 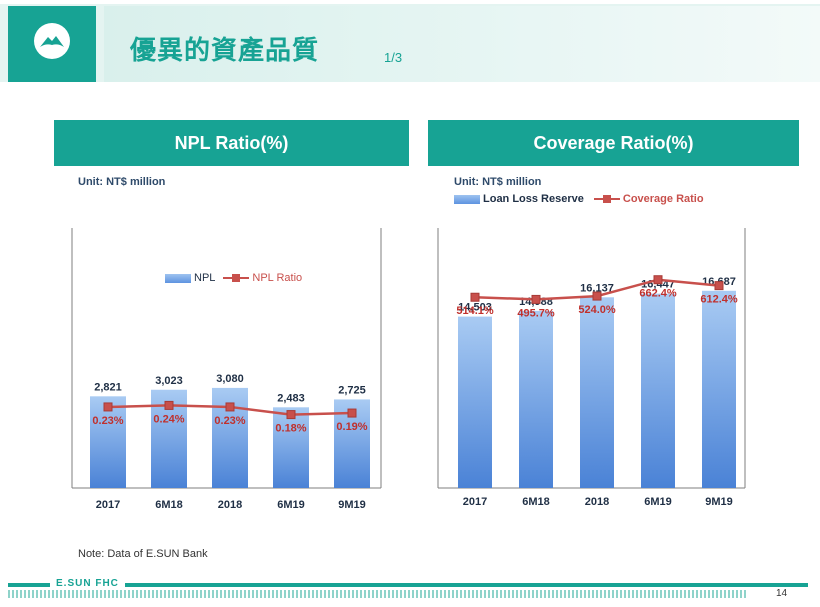 I want to click on npl-legend-bar-label: NPL, so click(x=205, y=278).